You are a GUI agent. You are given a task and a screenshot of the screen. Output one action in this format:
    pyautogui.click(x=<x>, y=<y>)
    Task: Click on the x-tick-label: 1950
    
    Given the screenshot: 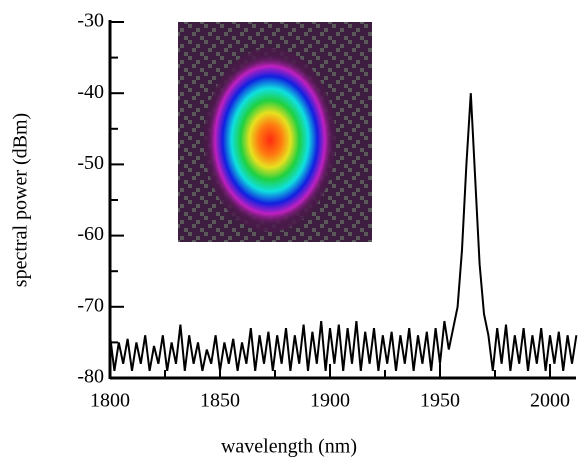 What is the action you would take?
    pyautogui.click(x=440, y=401)
    